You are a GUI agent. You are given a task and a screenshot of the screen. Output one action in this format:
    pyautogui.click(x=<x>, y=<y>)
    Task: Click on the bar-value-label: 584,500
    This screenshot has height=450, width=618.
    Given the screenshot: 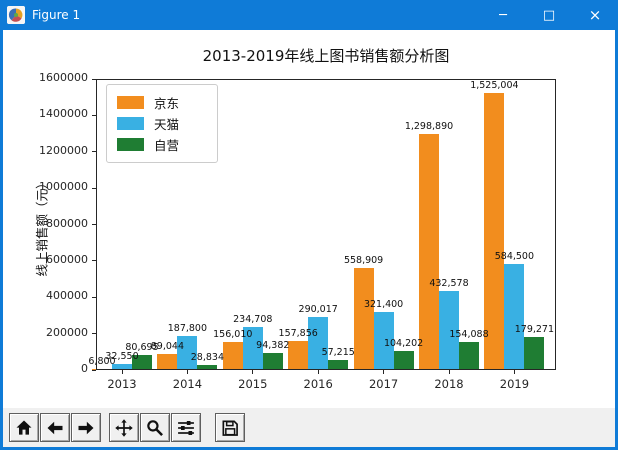 What is the action you would take?
    pyautogui.click(x=514, y=256)
    